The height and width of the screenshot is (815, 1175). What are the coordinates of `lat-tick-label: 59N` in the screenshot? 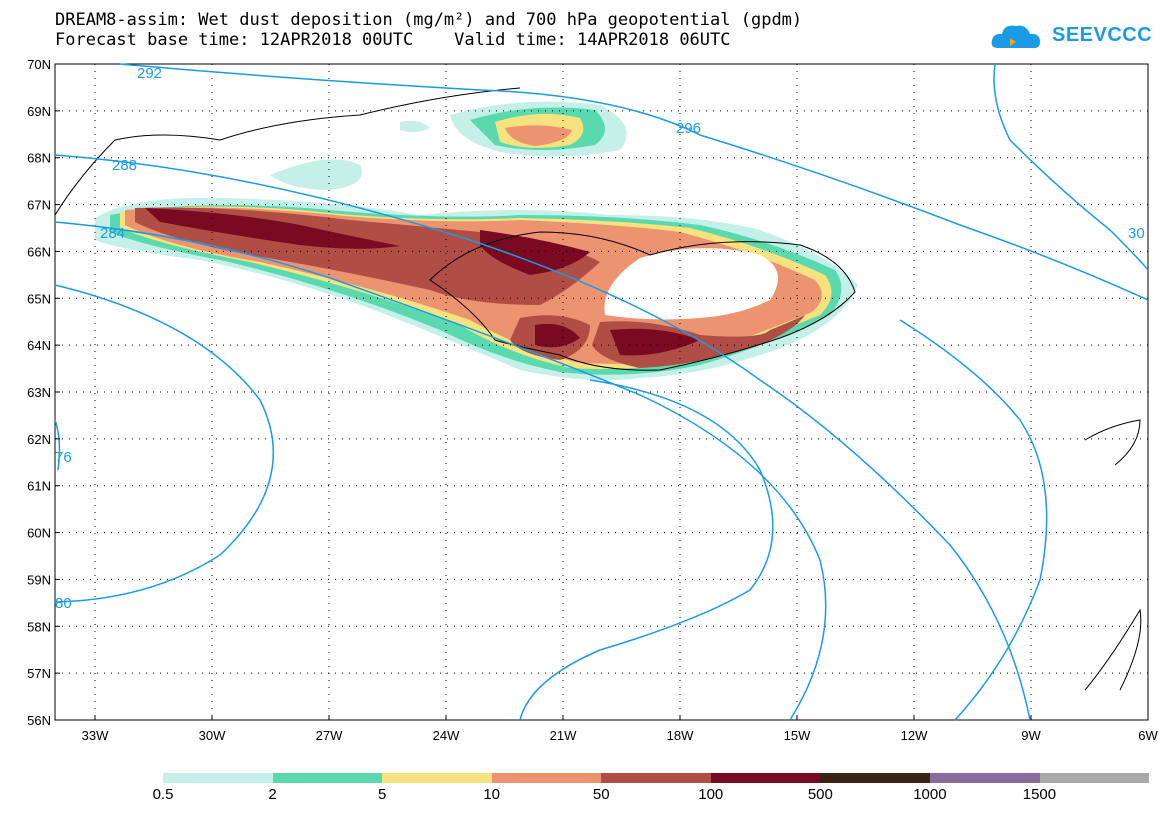 It's located at (39, 579).